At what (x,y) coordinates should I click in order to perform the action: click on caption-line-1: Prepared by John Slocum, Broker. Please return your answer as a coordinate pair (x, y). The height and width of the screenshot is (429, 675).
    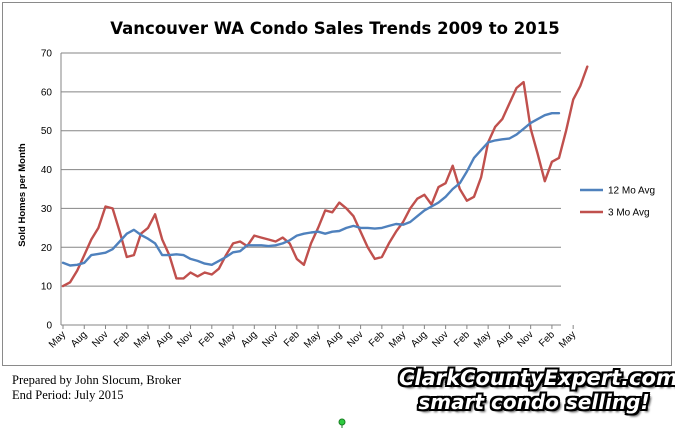
    Looking at the image, I should click on (97, 380).